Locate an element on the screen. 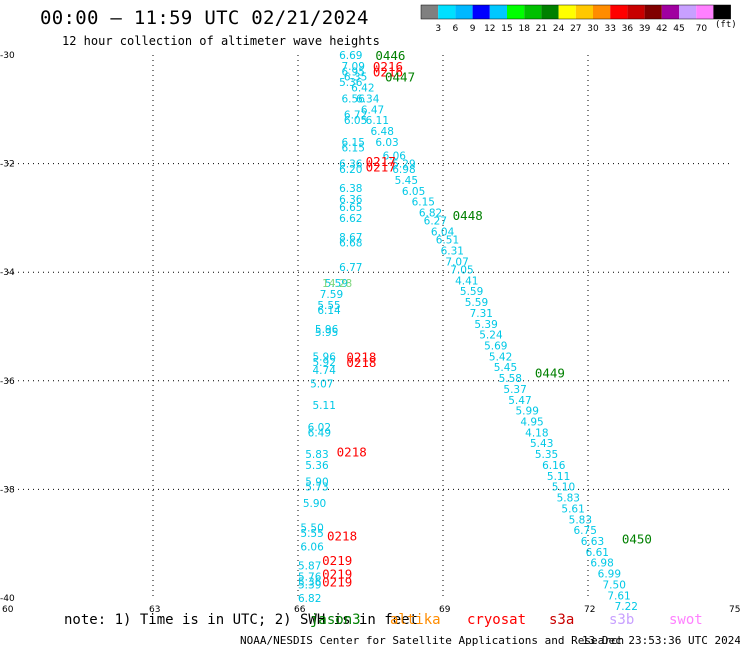 Image resolution: width=740 pixels, height=650 pixels. data-point-label: 6.62 is located at coordinates (350, 219).